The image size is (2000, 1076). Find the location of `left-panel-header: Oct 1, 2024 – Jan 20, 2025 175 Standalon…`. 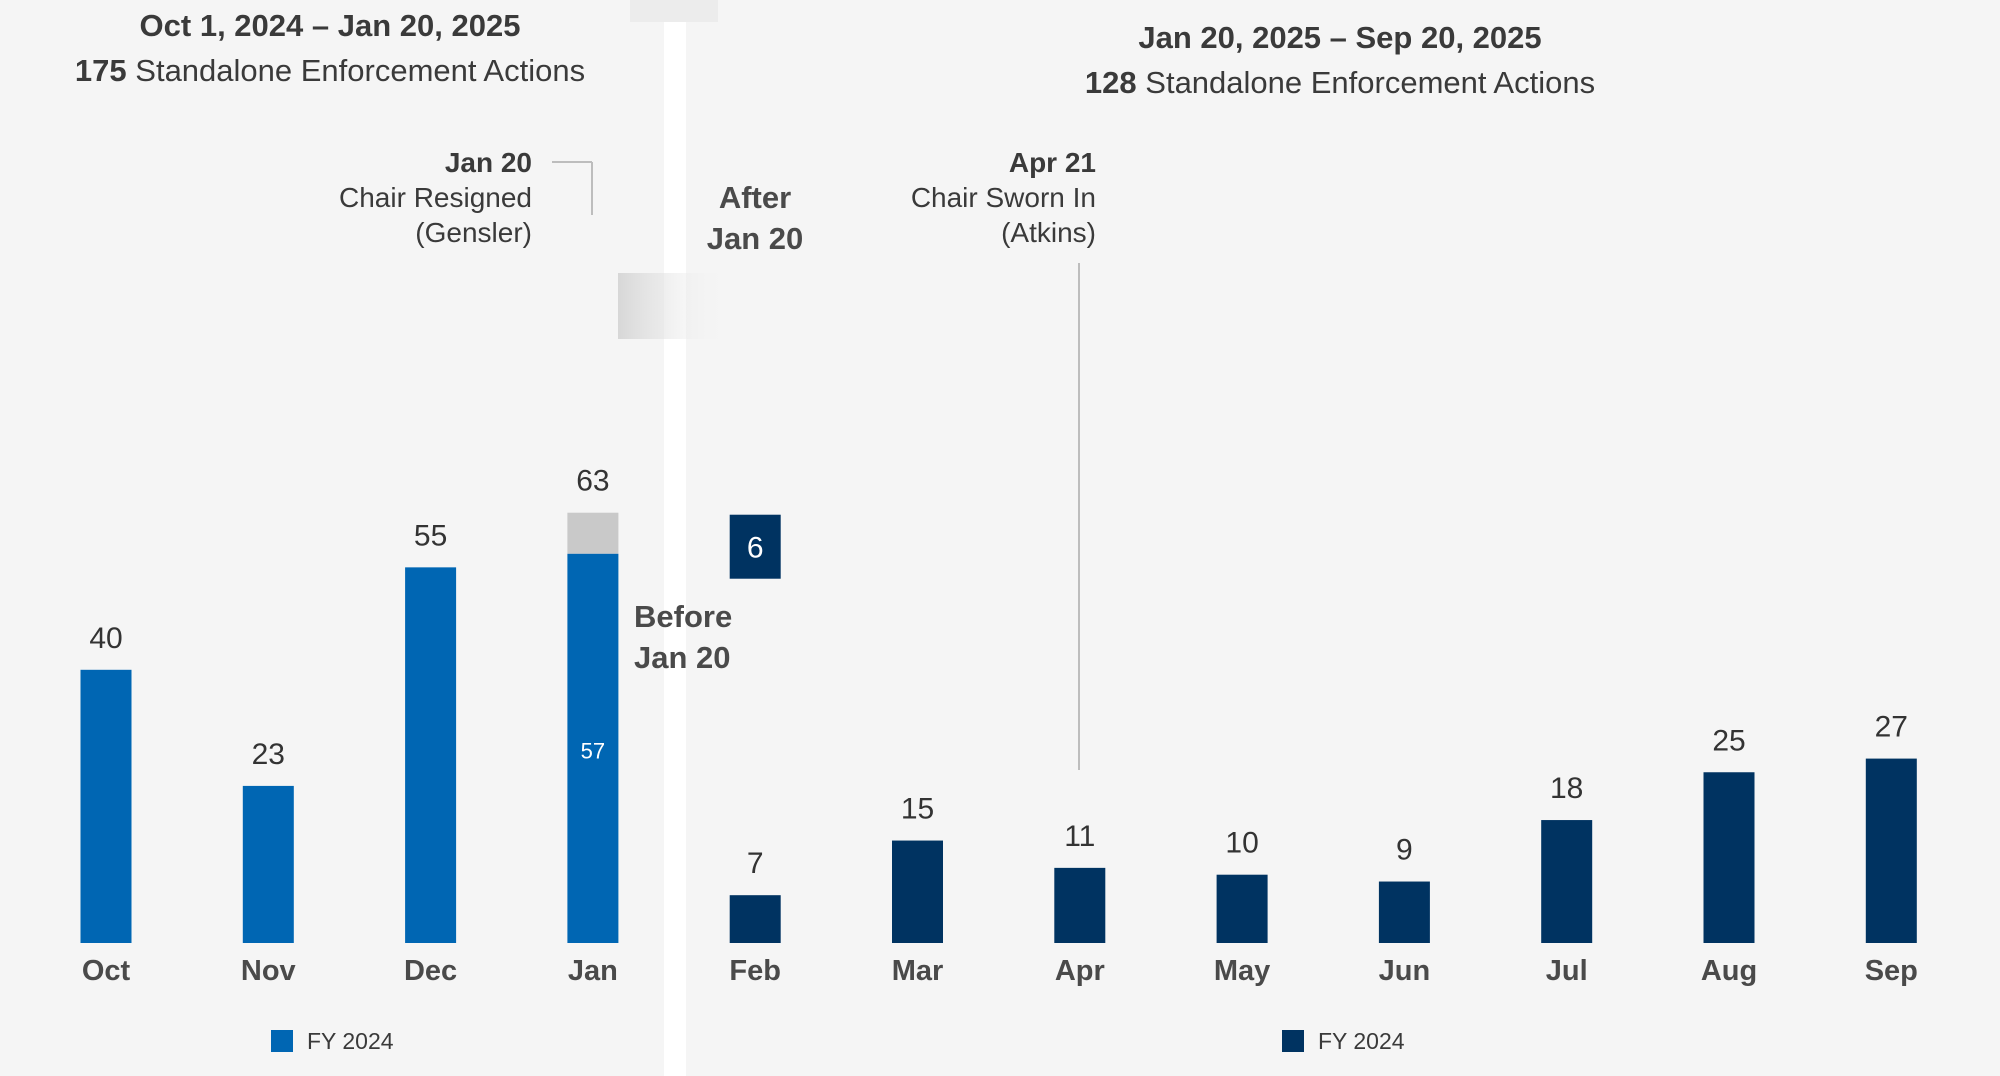

left-panel-header: Oct 1, 2024 – Jan 20, 2025 175 Standalon… is located at coordinates (330, 48).